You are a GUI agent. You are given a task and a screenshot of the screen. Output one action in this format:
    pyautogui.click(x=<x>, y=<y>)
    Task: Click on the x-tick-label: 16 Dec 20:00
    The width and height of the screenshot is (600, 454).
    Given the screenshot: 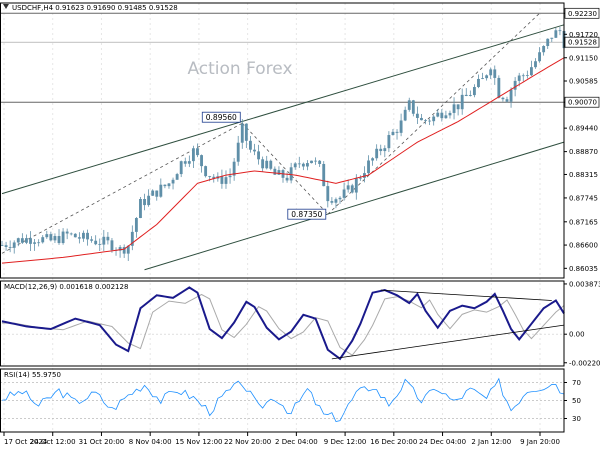 What is the action you would take?
    pyautogui.click(x=393, y=442)
    